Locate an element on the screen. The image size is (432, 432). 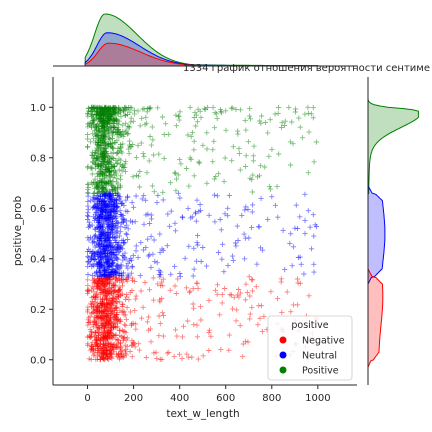
y-tick-label-4: 0.8 is located at coordinates (38, 158).